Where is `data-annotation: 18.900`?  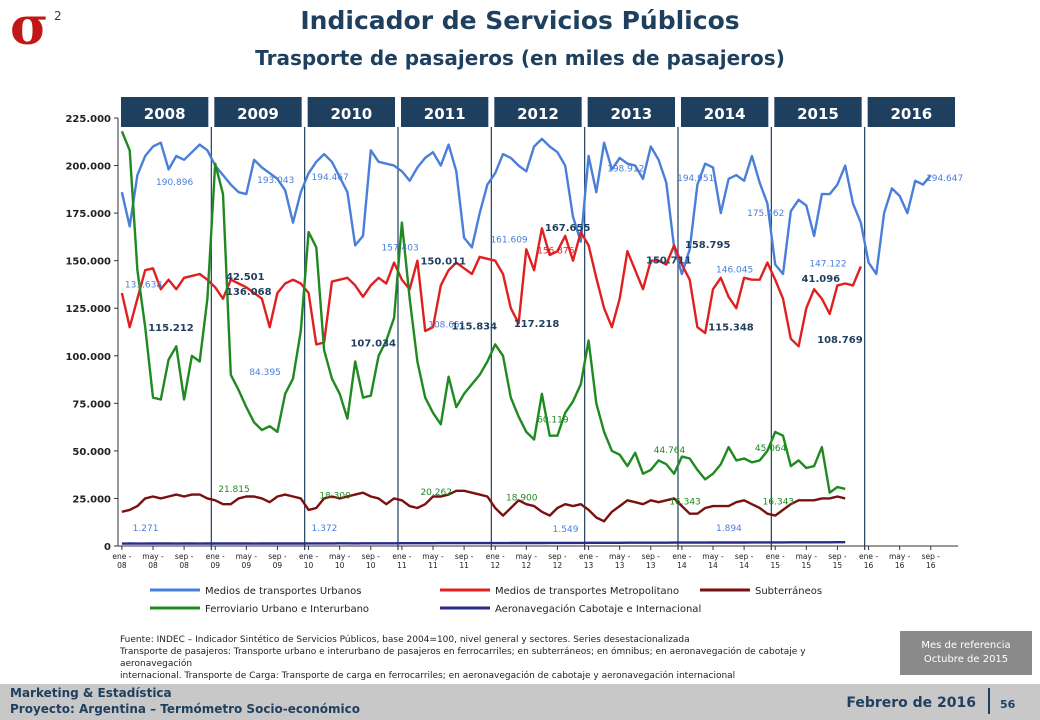
data-annotation: 18.900 is located at coordinates (522, 499).